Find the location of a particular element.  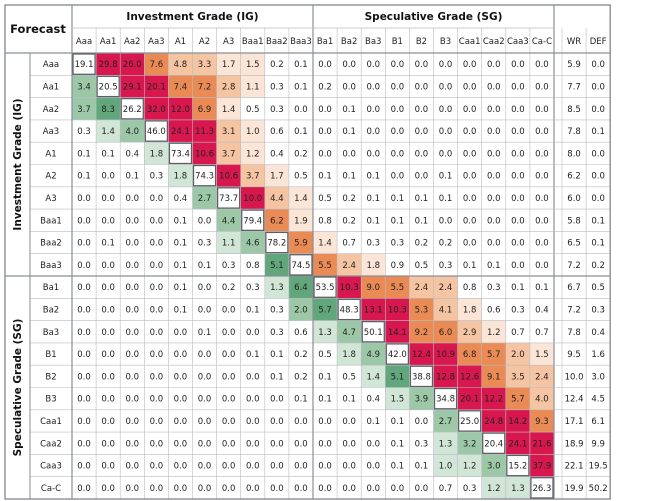

cell-value: 79.4 is located at coordinates (252, 221).